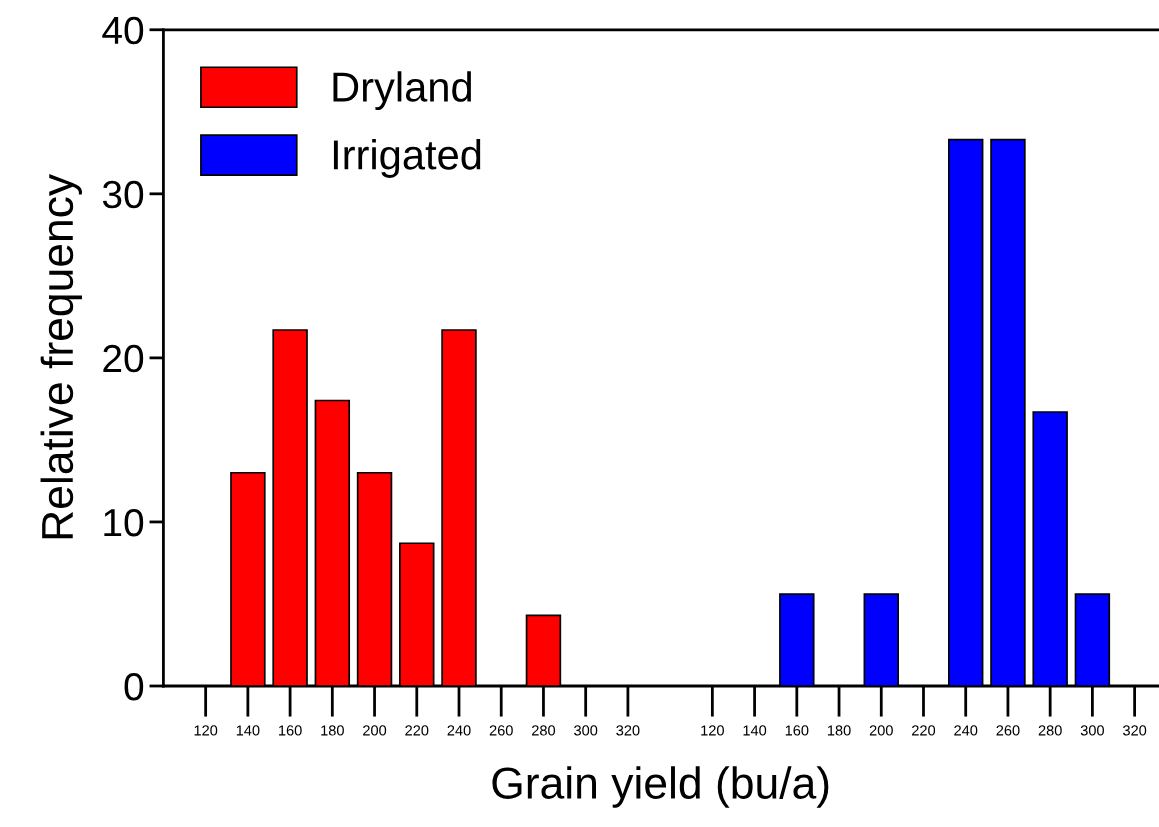  Describe the element at coordinates (61, 356) in the screenshot. I see `y-axis-title: Relative frequency` at that location.